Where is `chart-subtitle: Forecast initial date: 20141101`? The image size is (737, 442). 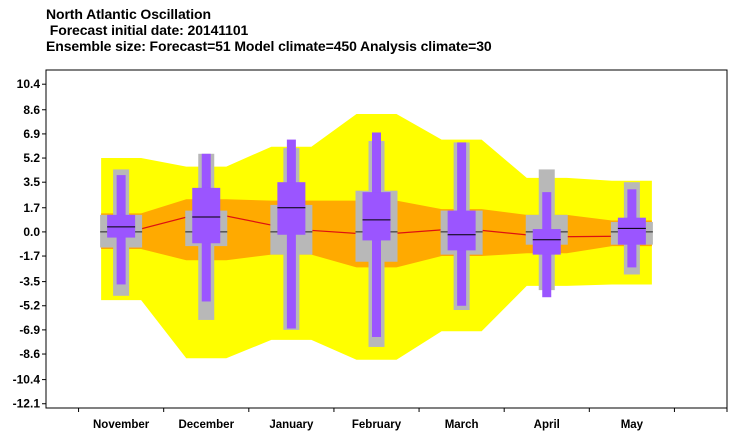 chart-subtitle: Forecast initial date: 20141101 is located at coordinates (147, 30).